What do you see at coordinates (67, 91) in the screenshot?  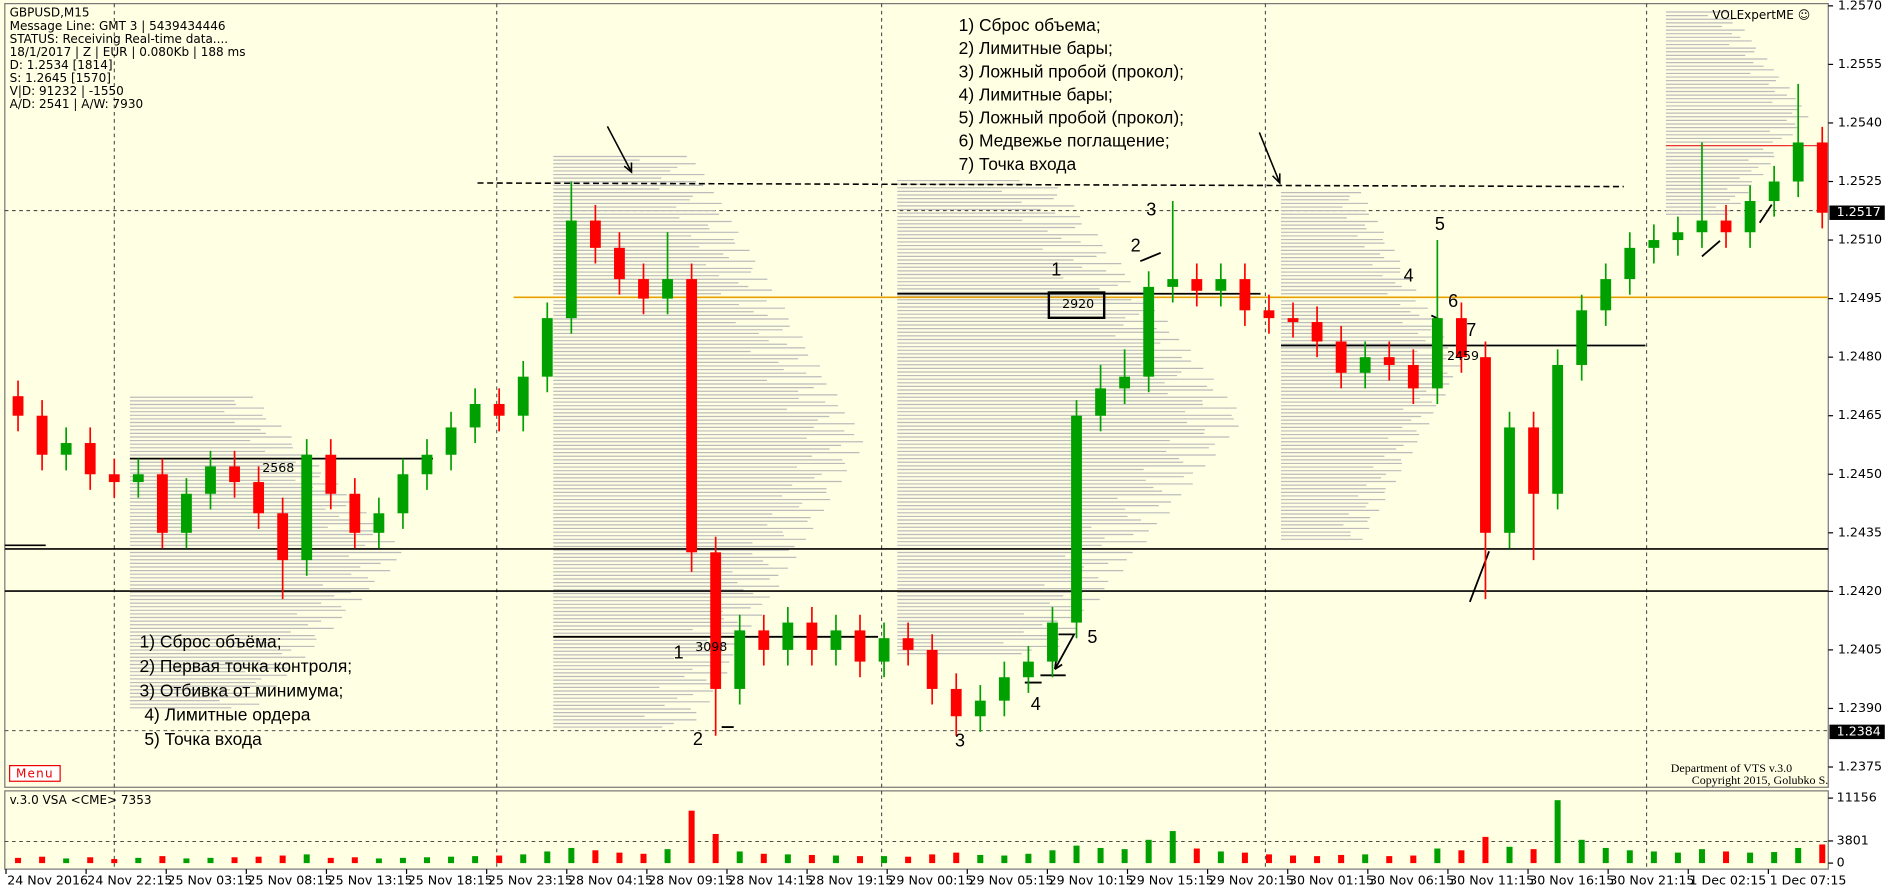 I see `info-line: V|D: 91232 | -1550` at bounding box center [67, 91].